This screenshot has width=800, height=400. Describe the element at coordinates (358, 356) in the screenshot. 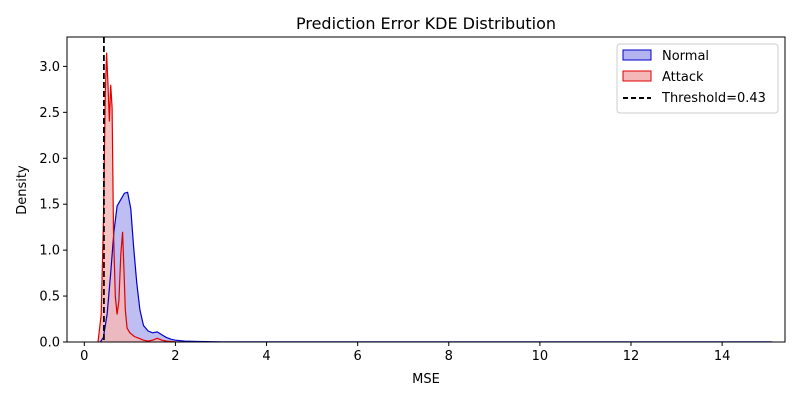

I see `x-tick-label: 6` at that location.